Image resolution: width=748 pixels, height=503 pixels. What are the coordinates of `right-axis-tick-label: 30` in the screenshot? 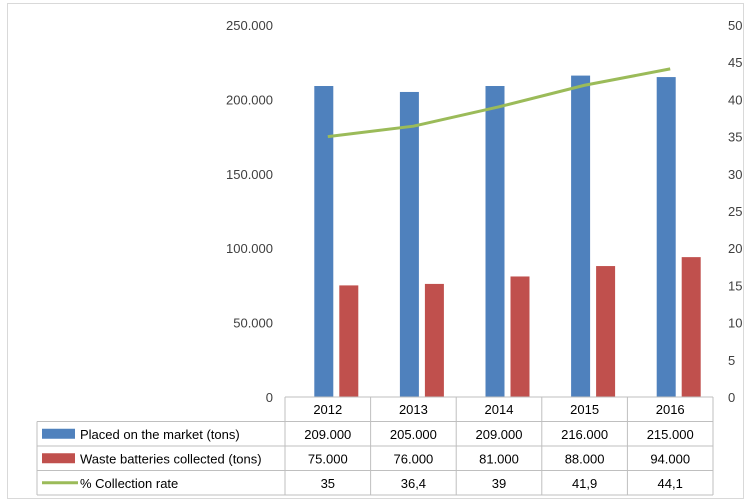 It's located at (735, 174).